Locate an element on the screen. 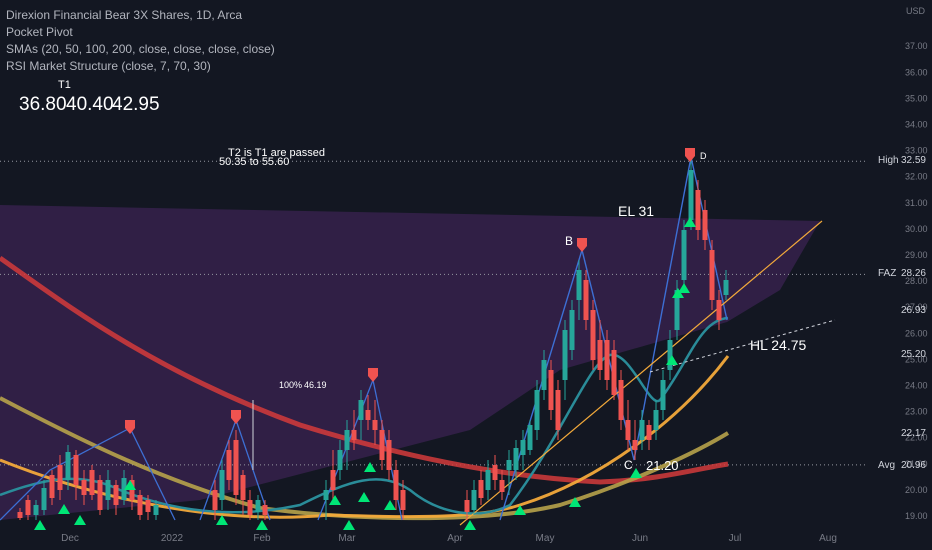 This screenshot has width=932, height=550. el-annotation: EL 31 is located at coordinates (636, 211).